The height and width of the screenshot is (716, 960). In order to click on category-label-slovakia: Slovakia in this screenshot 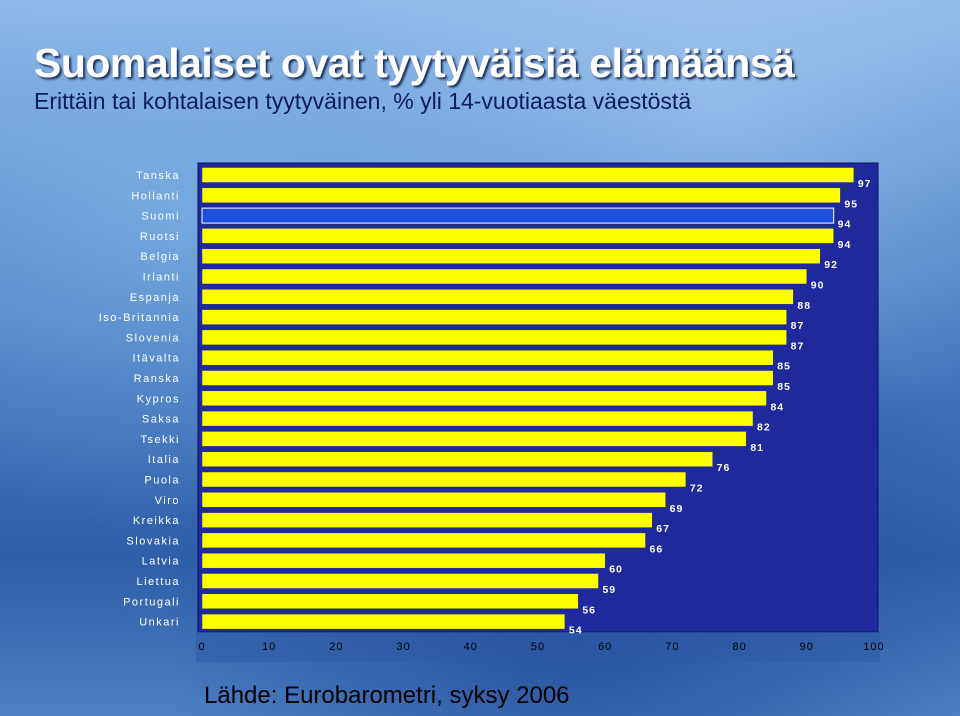, I will do `click(153, 541)`.